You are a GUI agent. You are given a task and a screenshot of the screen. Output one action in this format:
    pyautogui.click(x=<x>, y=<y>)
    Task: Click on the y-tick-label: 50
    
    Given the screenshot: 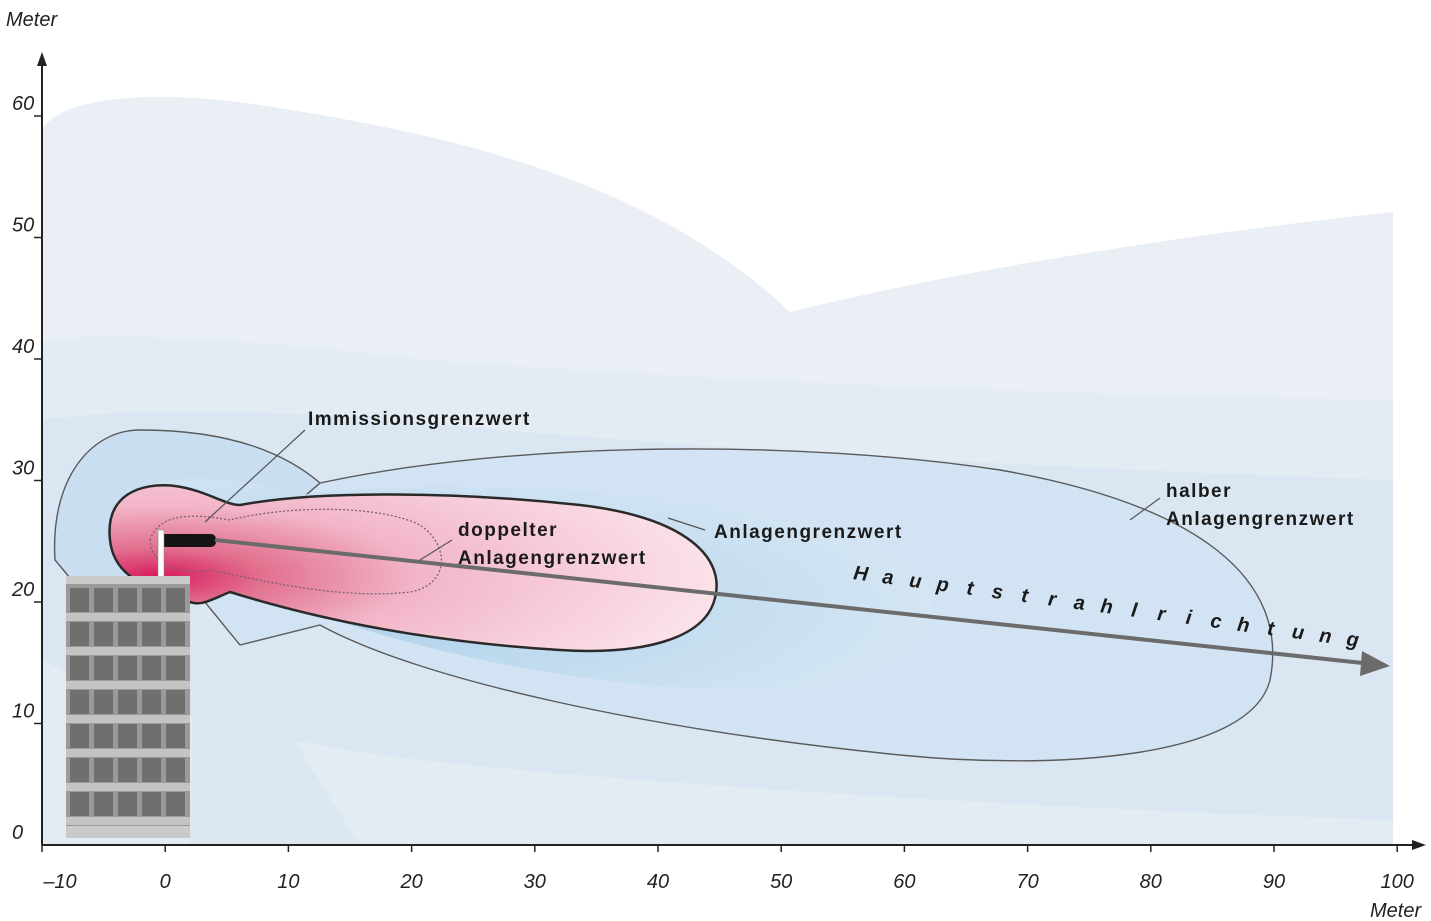 What is the action you would take?
    pyautogui.click(x=23, y=226)
    